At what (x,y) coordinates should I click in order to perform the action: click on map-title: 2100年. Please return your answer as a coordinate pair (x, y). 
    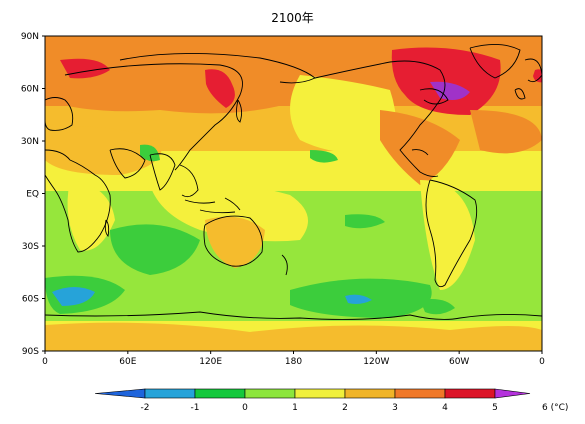
    Looking at the image, I should click on (292, 18).